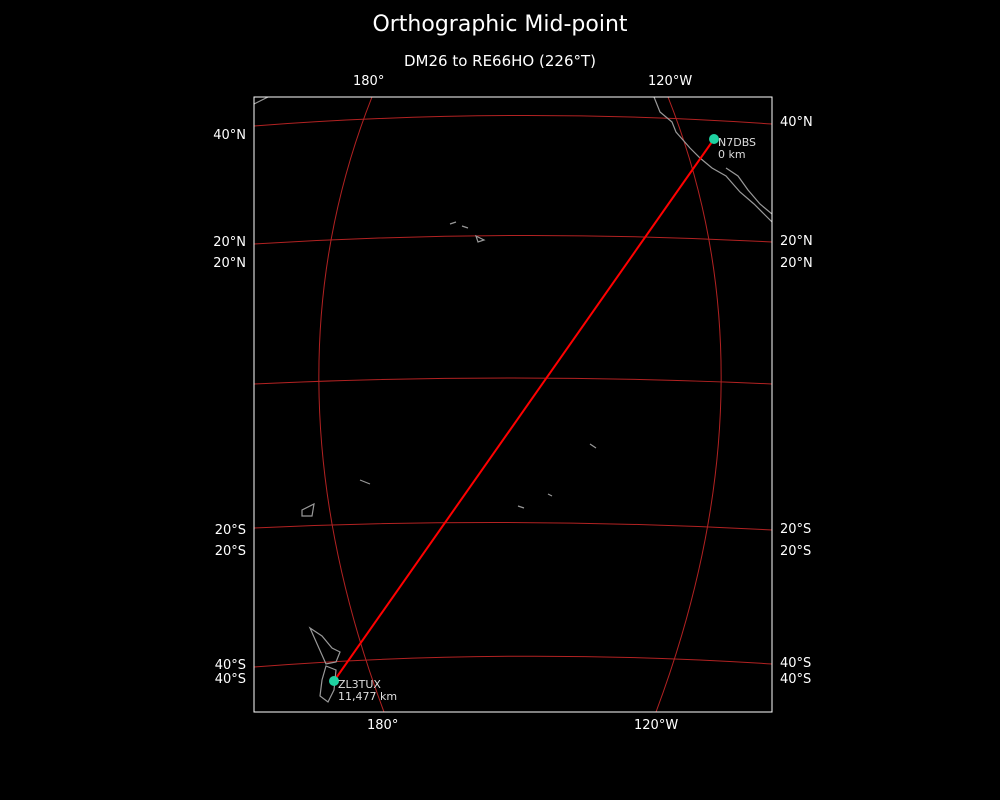 The height and width of the screenshot is (800, 1000). What do you see at coordinates (513, 239) in the screenshot?
I see `parallel-20n` at bounding box center [513, 239].